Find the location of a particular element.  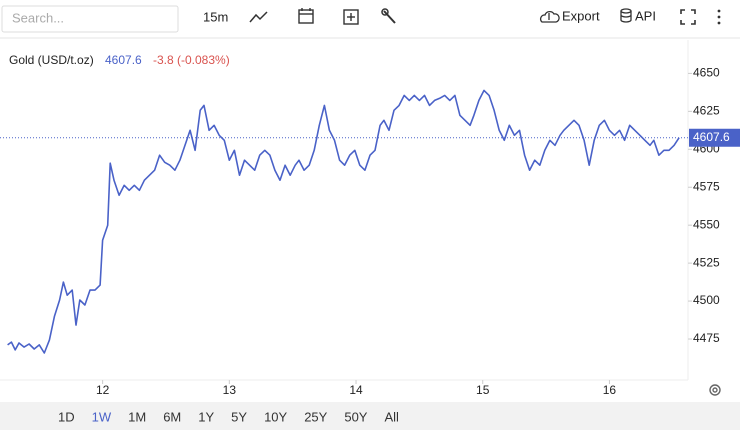

menu-icon is located at coordinates (719, 17).